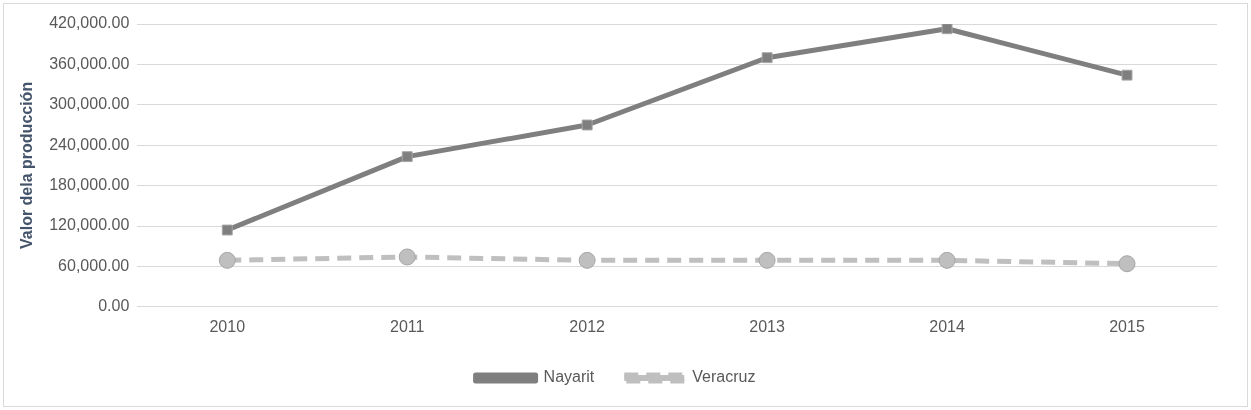 Image resolution: width=1251 pixels, height=410 pixels. What do you see at coordinates (27, 165) in the screenshot?
I see `y-axis-title: Valor dela producción` at bounding box center [27, 165].